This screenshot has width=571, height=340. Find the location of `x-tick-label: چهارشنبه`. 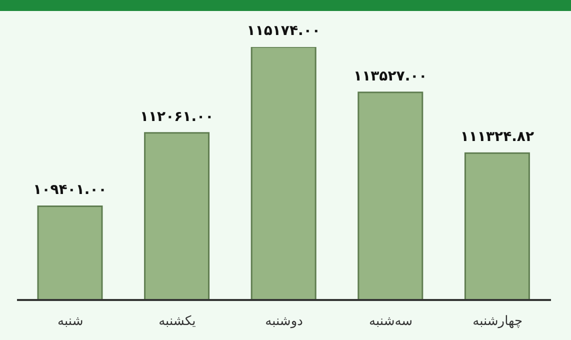

x-tick-label: چهارشنبه is located at coordinates (497, 322).